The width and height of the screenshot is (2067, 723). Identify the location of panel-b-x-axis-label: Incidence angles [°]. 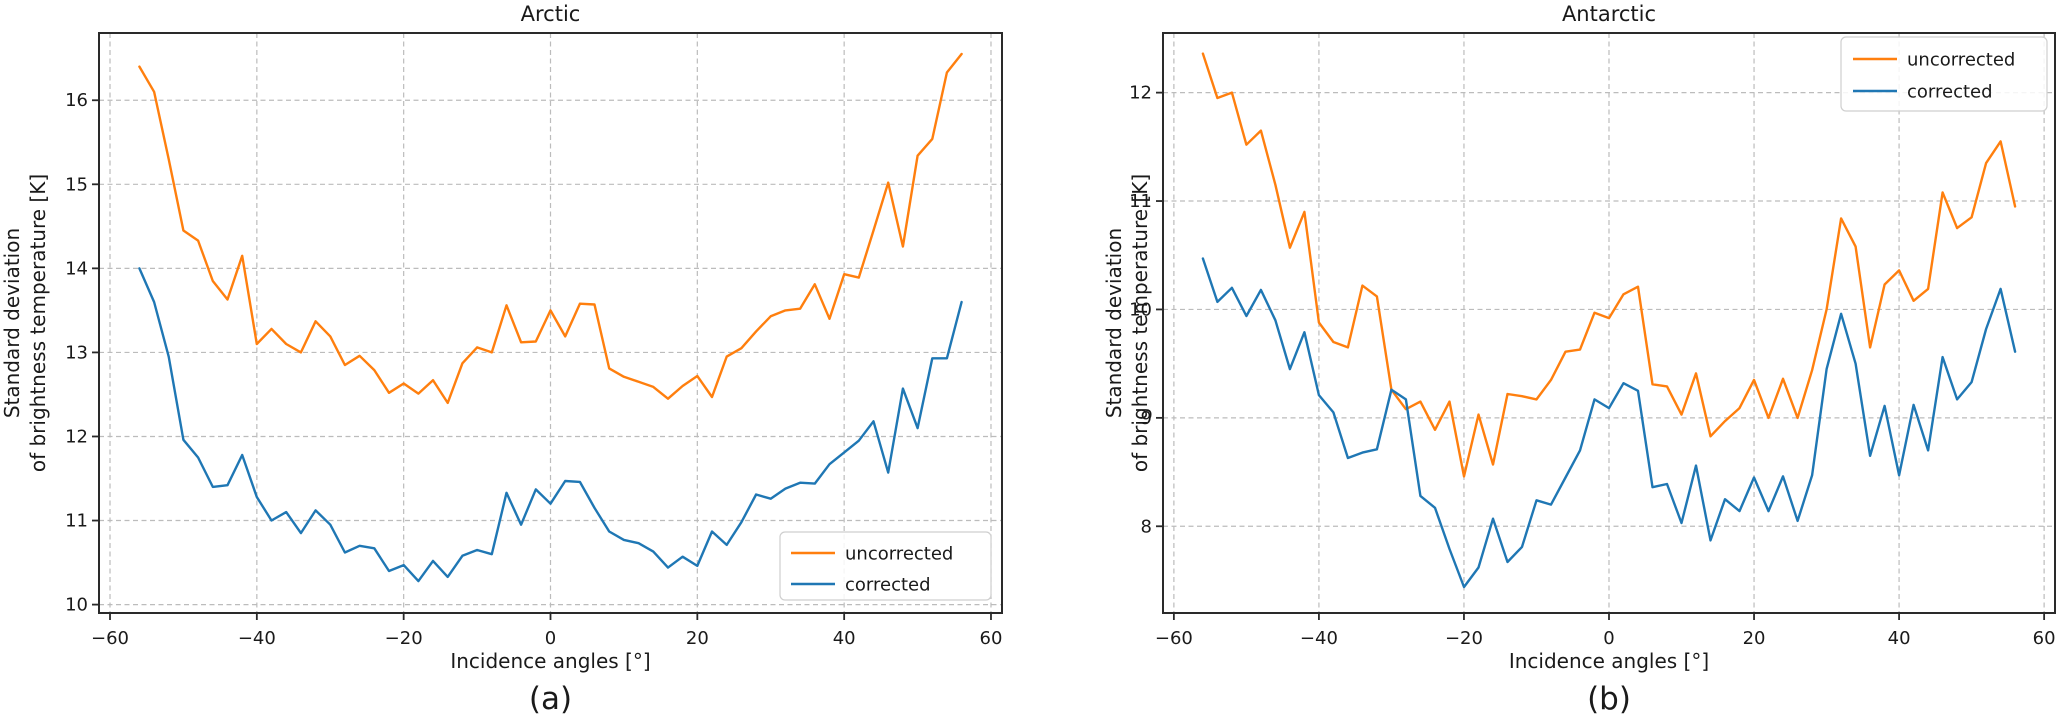
(1609, 661).